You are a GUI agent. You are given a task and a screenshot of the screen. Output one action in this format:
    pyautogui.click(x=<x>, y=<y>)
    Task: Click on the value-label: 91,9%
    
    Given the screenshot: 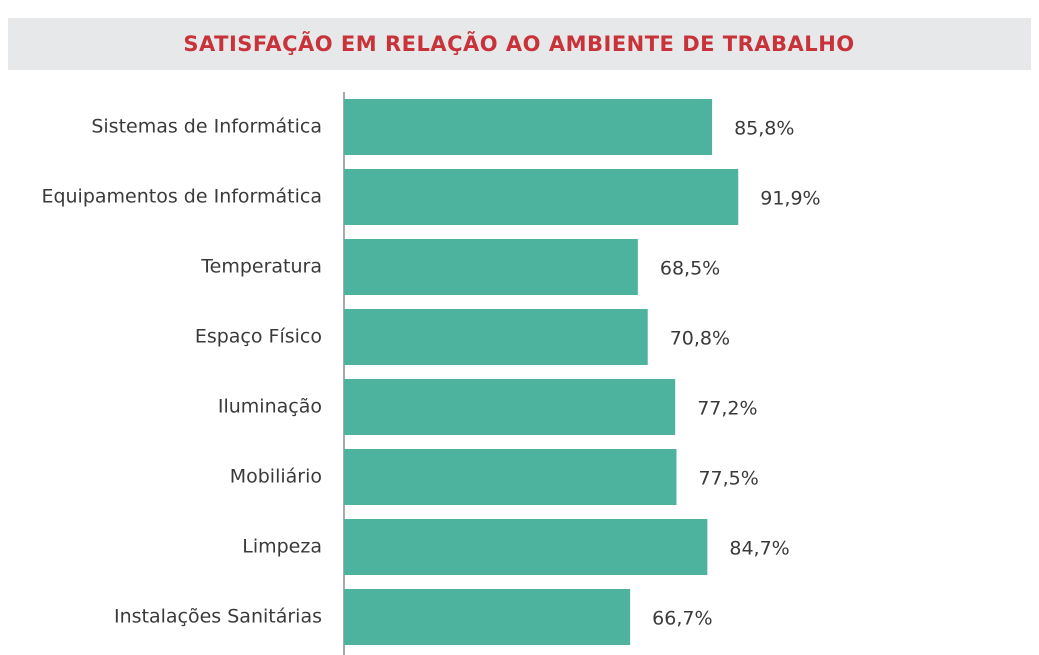 What is the action you would take?
    pyautogui.click(x=790, y=199)
    